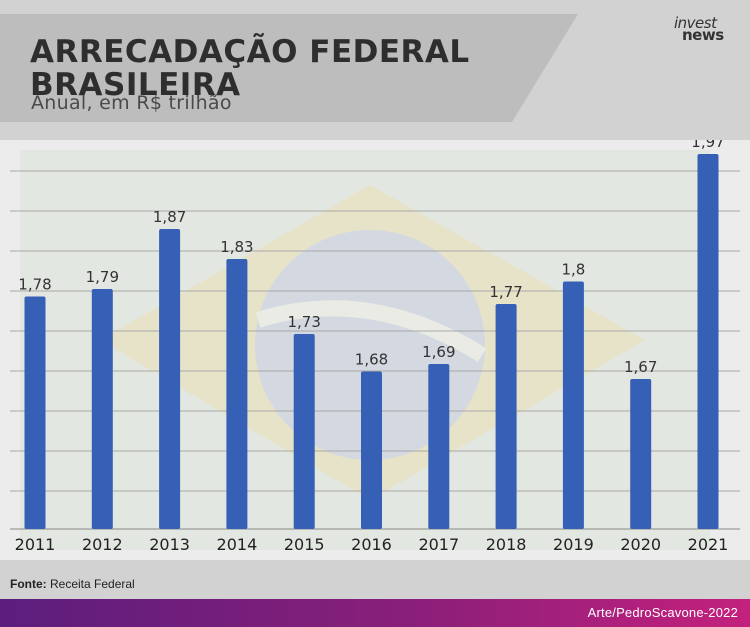 The height and width of the screenshot is (627, 750). Describe the element at coordinates (371, 331) in the screenshot. I see `flag-band` at that location.